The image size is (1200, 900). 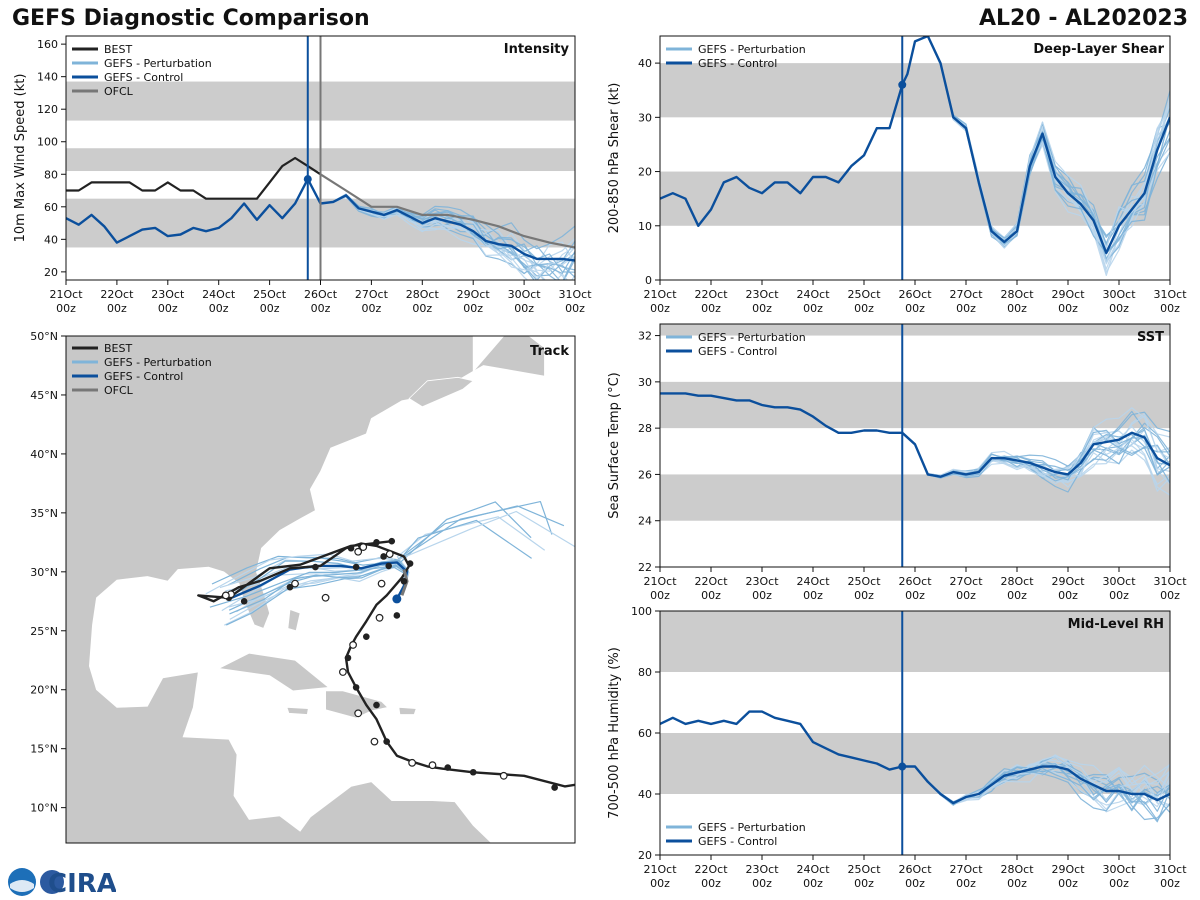 What do you see at coordinates (1119, 294) in the screenshot?
I see `x-tick-label: 30Oct` at bounding box center [1119, 294].